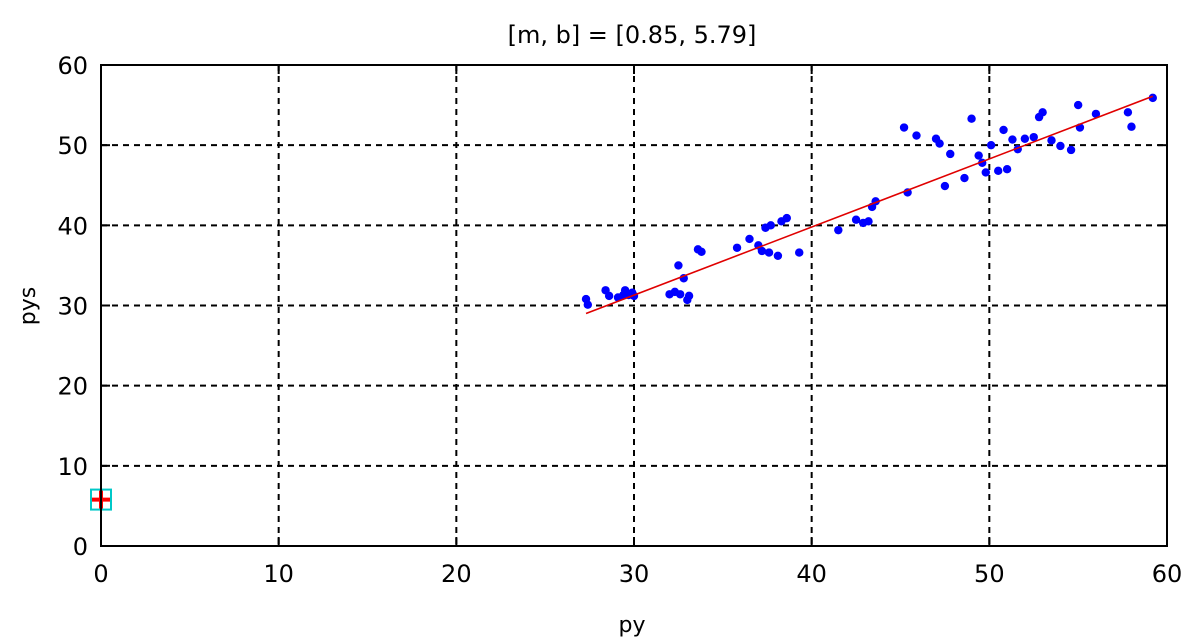 Image resolution: width=1191 pixels, height=638 pixels. Describe the element at coordinates (632, 35) in the screenshot. I see `chart-title: [m, b] = [0.85, 5.79]` at that location.